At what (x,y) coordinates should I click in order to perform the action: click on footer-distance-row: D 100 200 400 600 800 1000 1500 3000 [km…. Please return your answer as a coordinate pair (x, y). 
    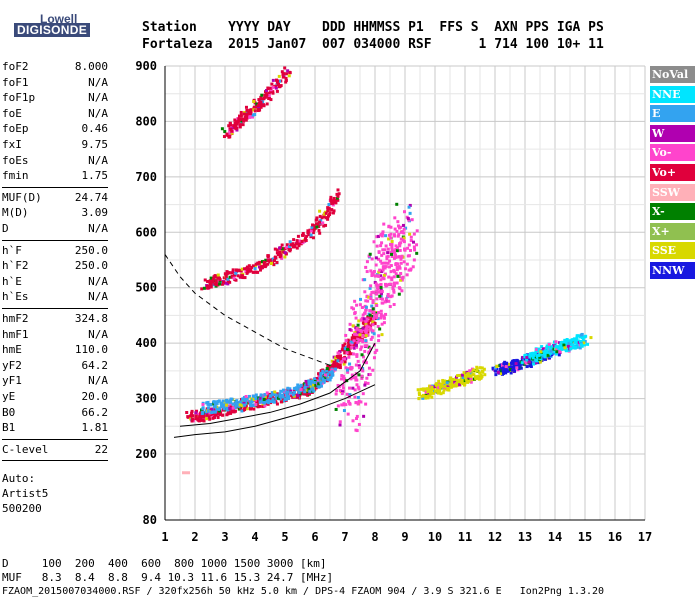
    Looking at the image, I should click on (164, 563).